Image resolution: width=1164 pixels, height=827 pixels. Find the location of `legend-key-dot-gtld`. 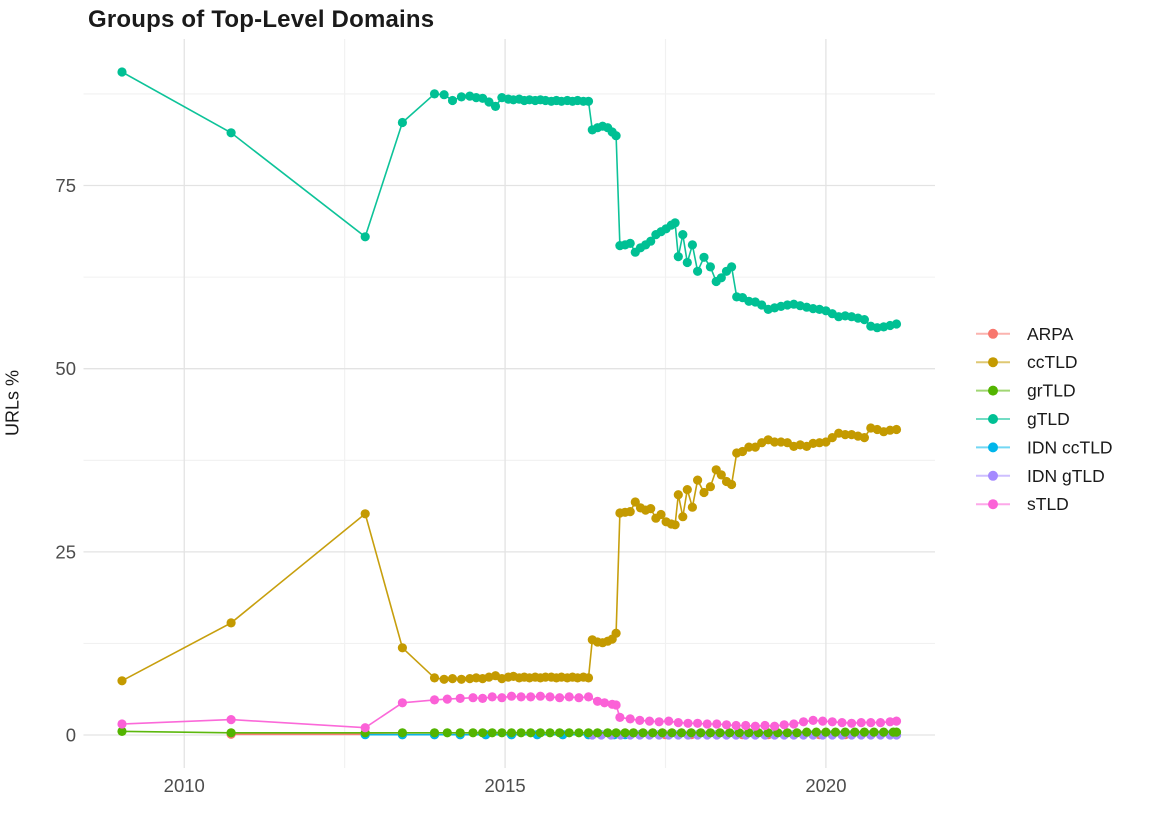

legend-key-dot-gtld is located at coordinates (993, 419).